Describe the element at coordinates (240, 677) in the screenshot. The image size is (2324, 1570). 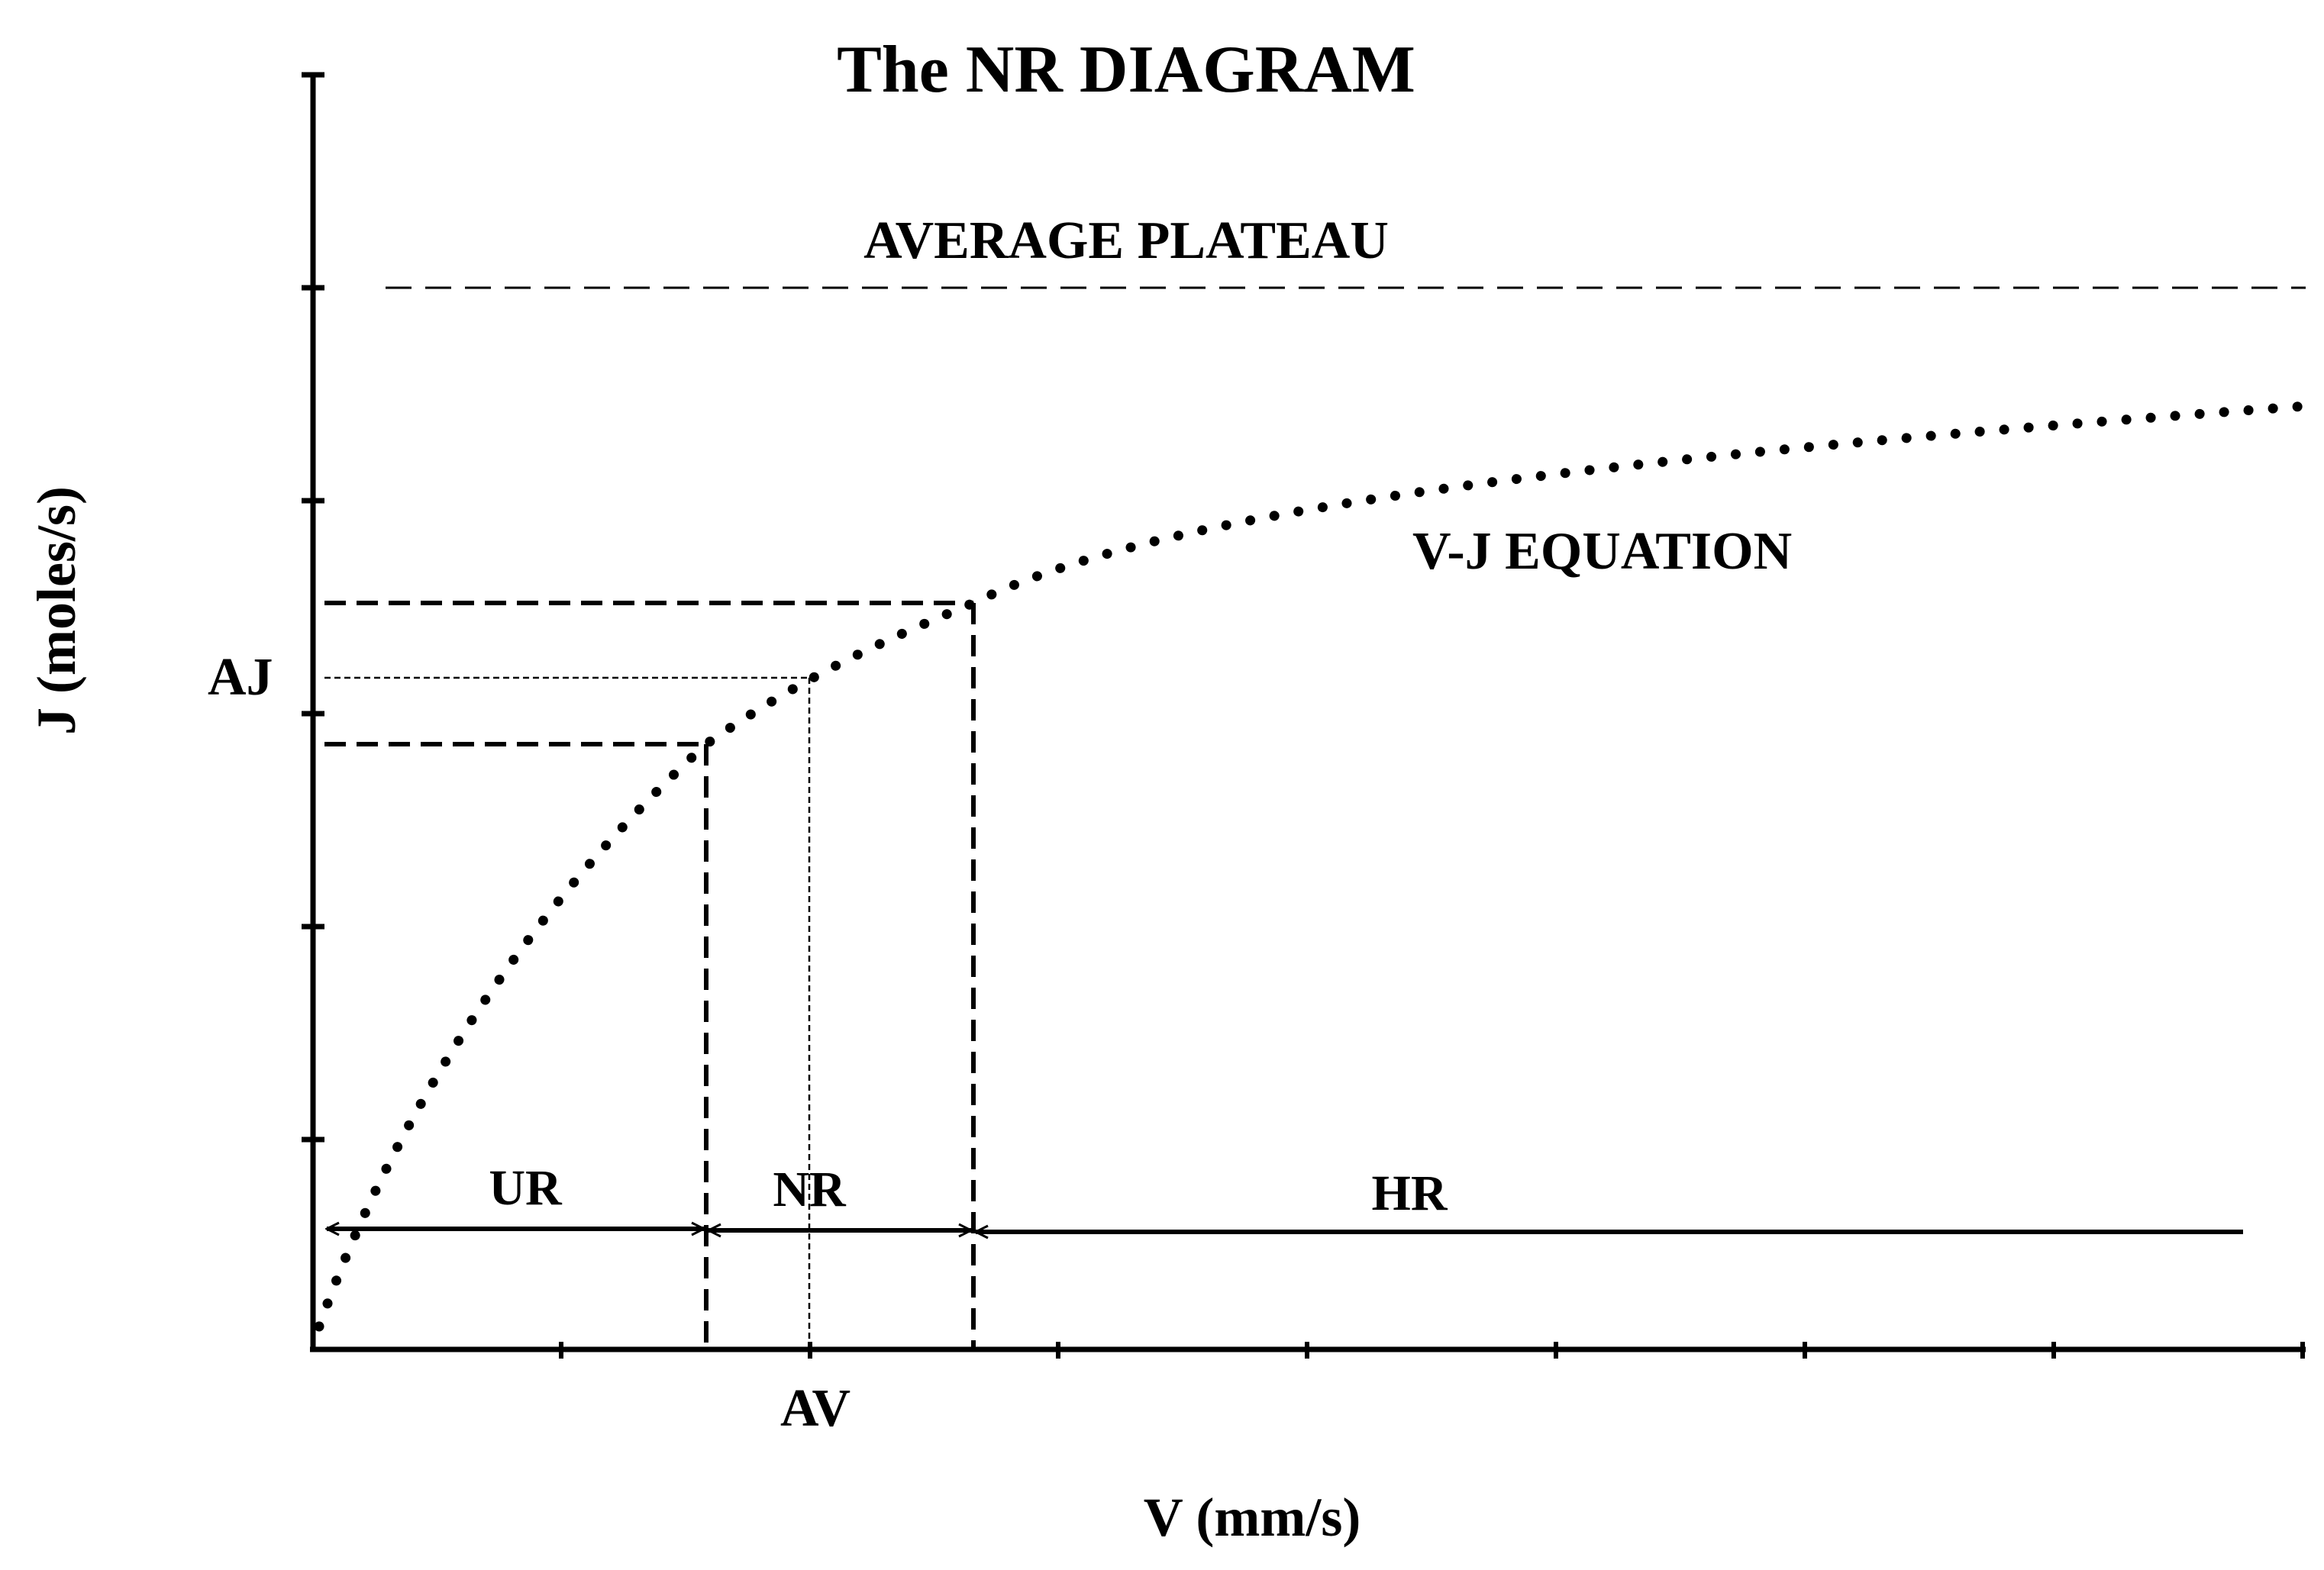
I see `aj-label: AJ` at that location.